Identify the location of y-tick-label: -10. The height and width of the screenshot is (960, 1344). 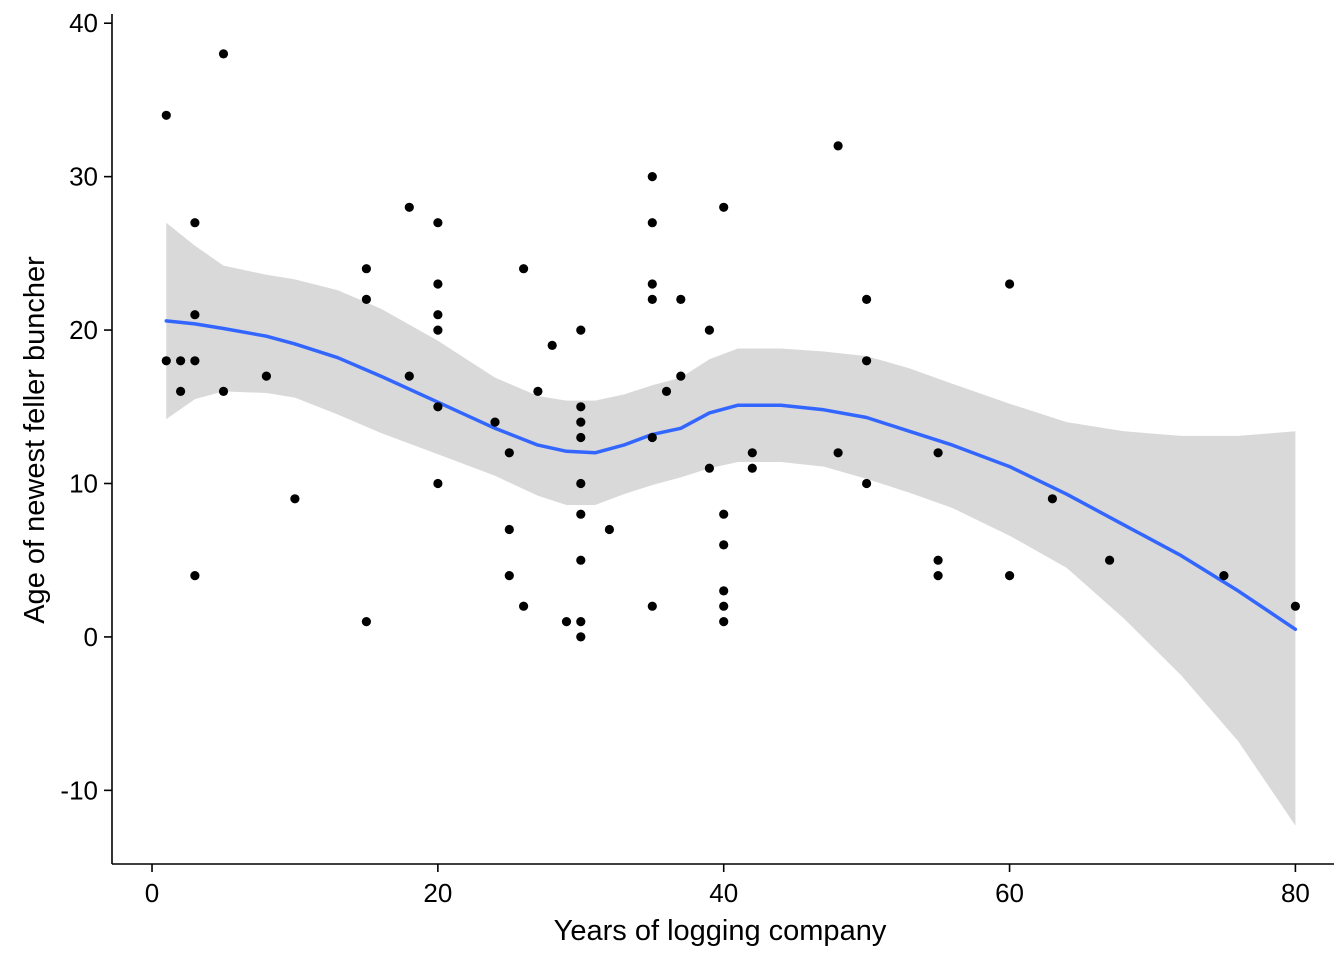
(79, 790).